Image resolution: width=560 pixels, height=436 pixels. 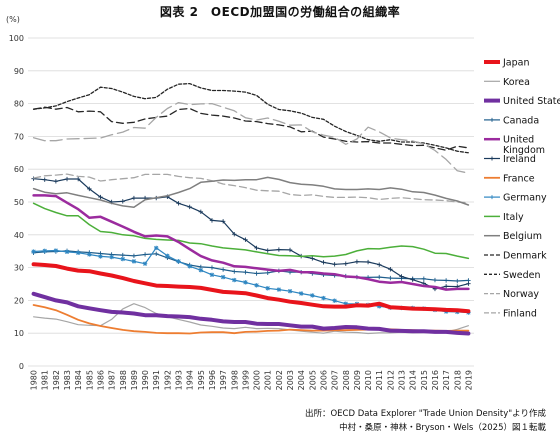 I want to click on chart-title: 図表 2 OECD加盟国の労働組合の組織率, so click(x=280, y=12).